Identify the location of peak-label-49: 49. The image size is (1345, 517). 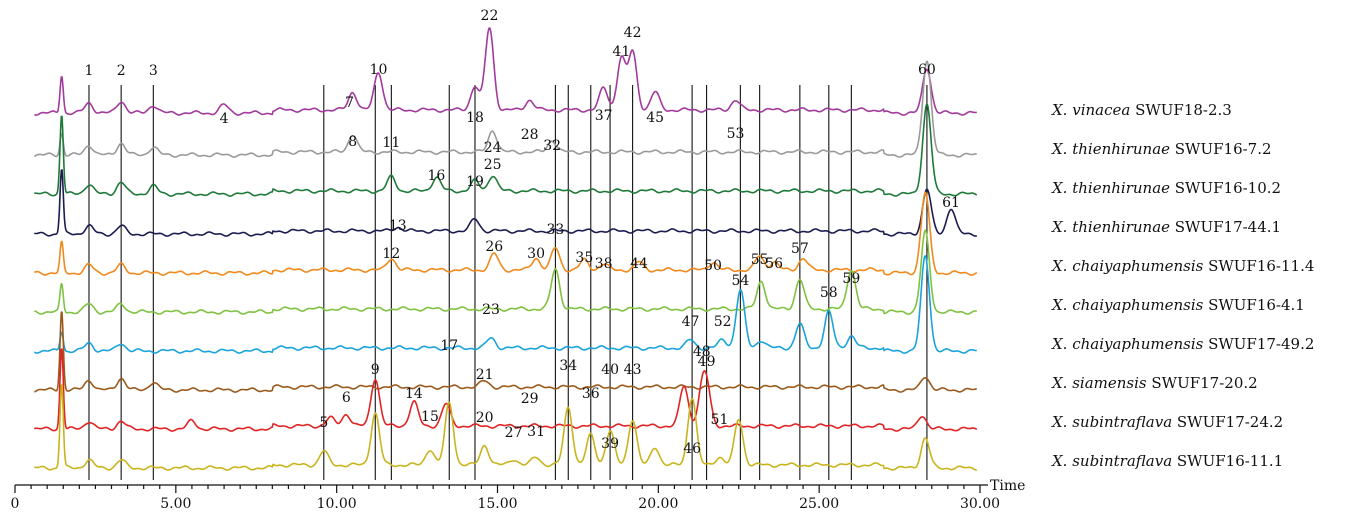
(707, 362).